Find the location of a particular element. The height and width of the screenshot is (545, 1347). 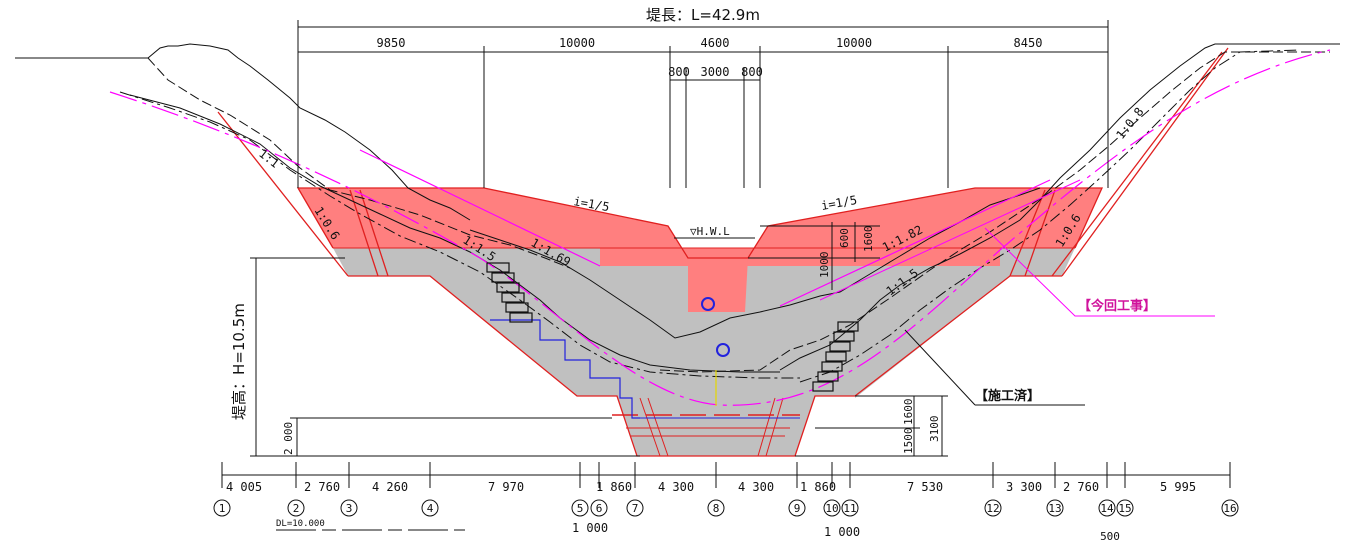

slope-right-upper: 1:0.8 is located at coordinates (1129, 123).